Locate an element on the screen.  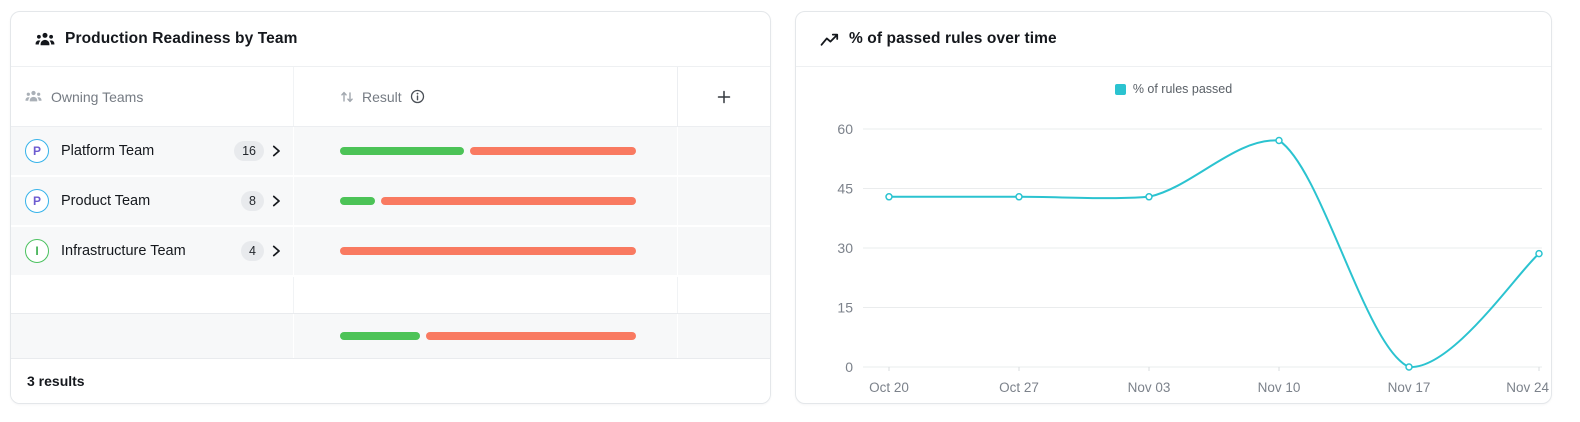
chart-legend: % of rules passed is located at coordinates (1173, 89).